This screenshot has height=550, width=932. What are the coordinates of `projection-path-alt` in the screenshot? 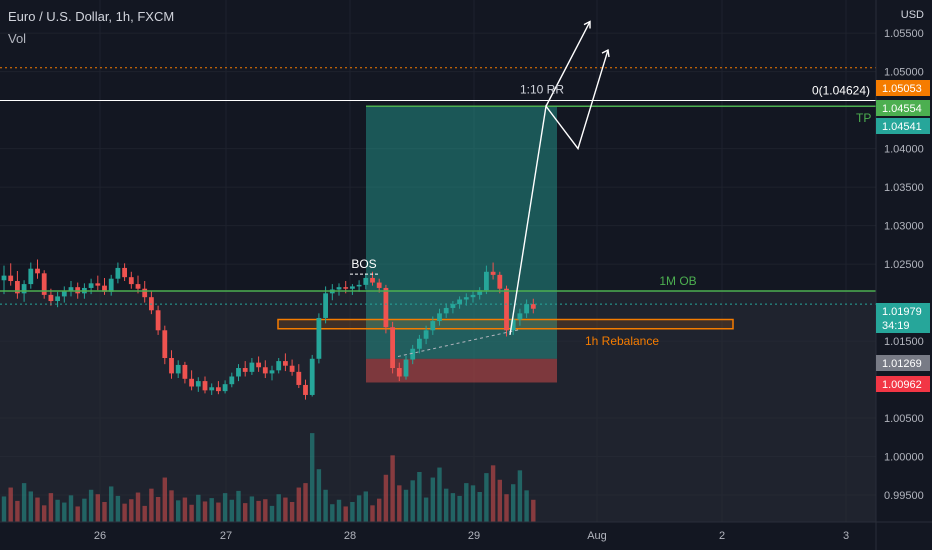 It's located at (568, 64).